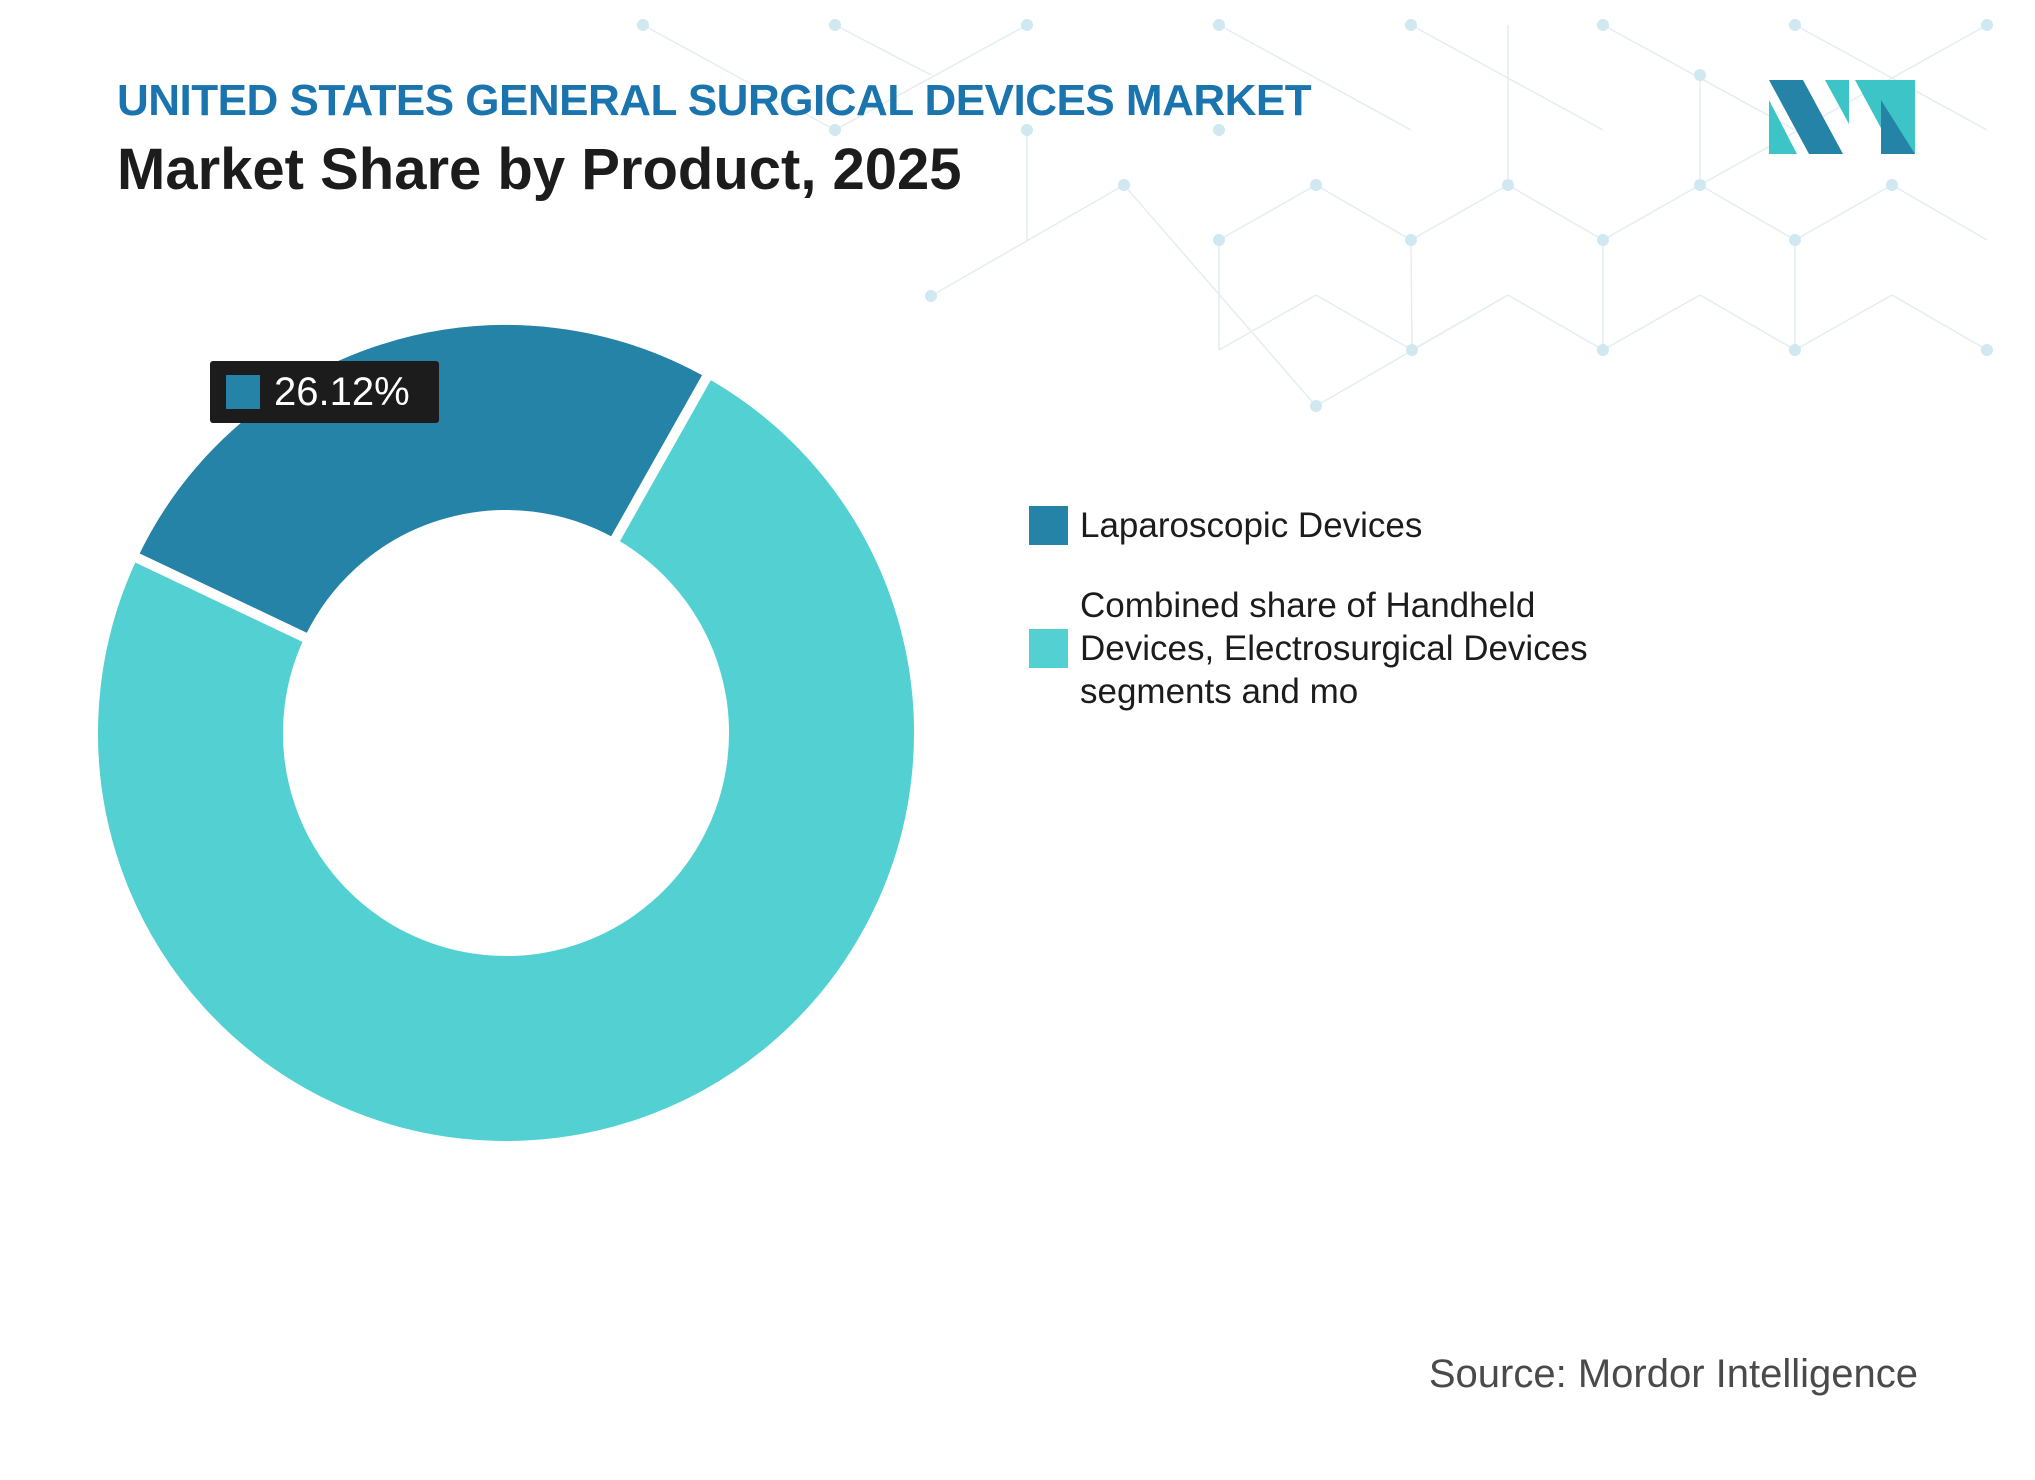 The image size is (2035, 1480). I want to click on source-note: Source: Mordor Intelligence, so click(1673, 1374).